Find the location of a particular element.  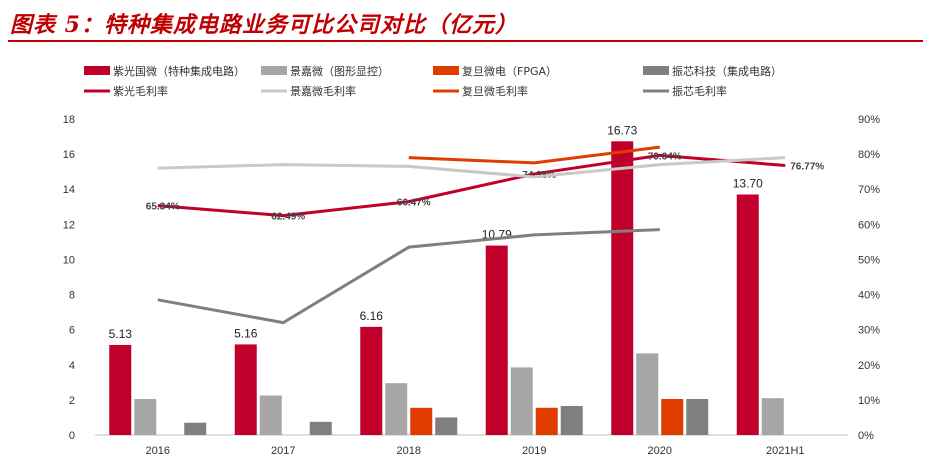

x-tick-label: 2020 is located at coordinates (660, 451).